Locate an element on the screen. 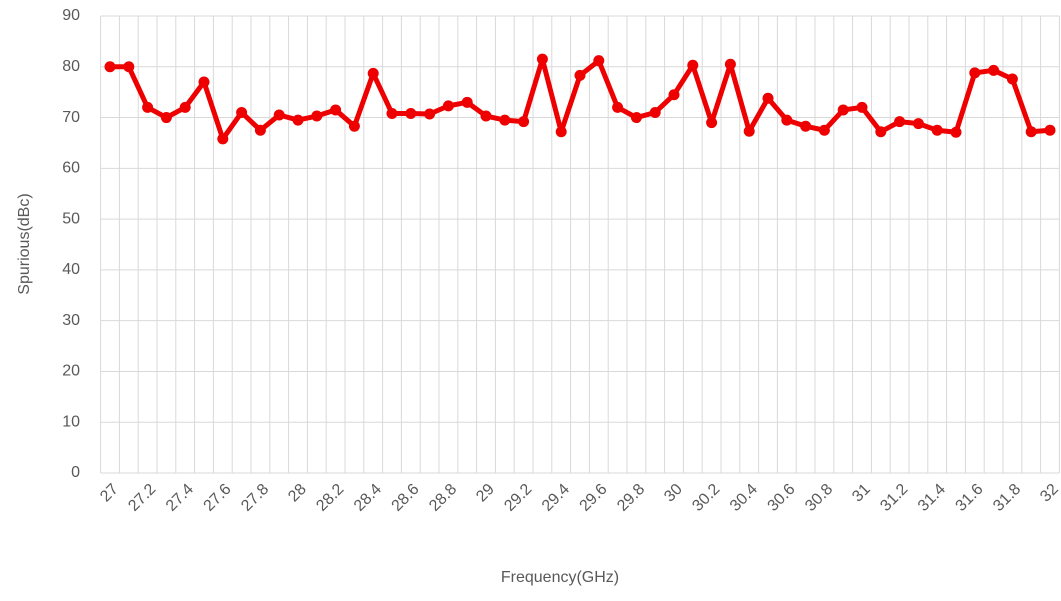 This screenshot has height=601, width=1061. x-tick-label: 27 is located at coordinates (109, 493).